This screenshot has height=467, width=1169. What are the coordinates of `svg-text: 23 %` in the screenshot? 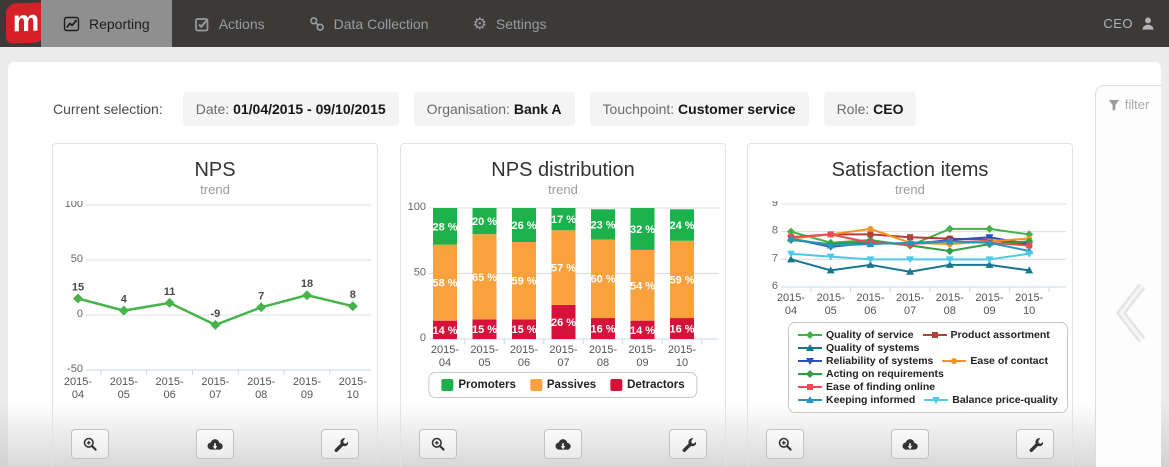 It's located at (602, 225).